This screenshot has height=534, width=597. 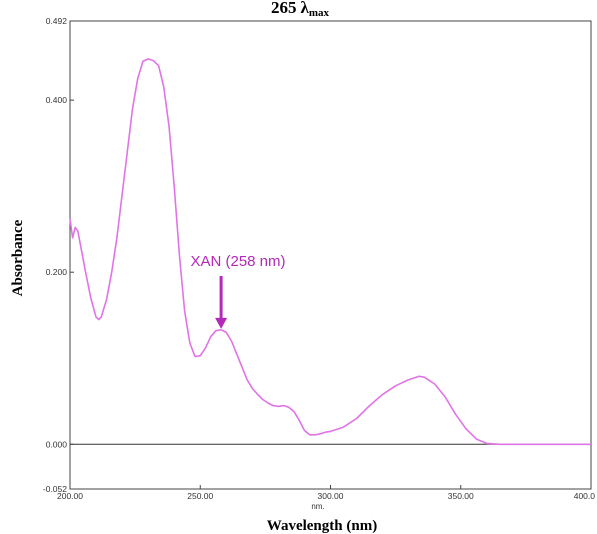 What do you see at coordinates (284, 8) in the screenshot?
I see `title-value: 265` at bounding box center [284, 8].